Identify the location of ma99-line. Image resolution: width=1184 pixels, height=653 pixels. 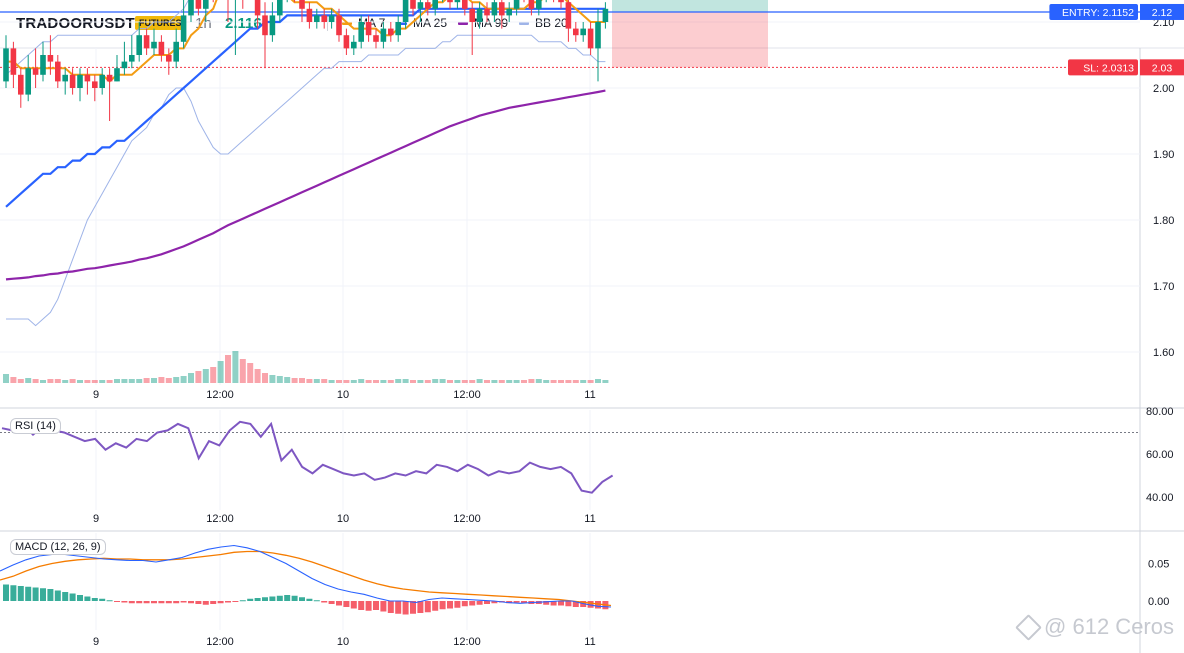
(305, 185).